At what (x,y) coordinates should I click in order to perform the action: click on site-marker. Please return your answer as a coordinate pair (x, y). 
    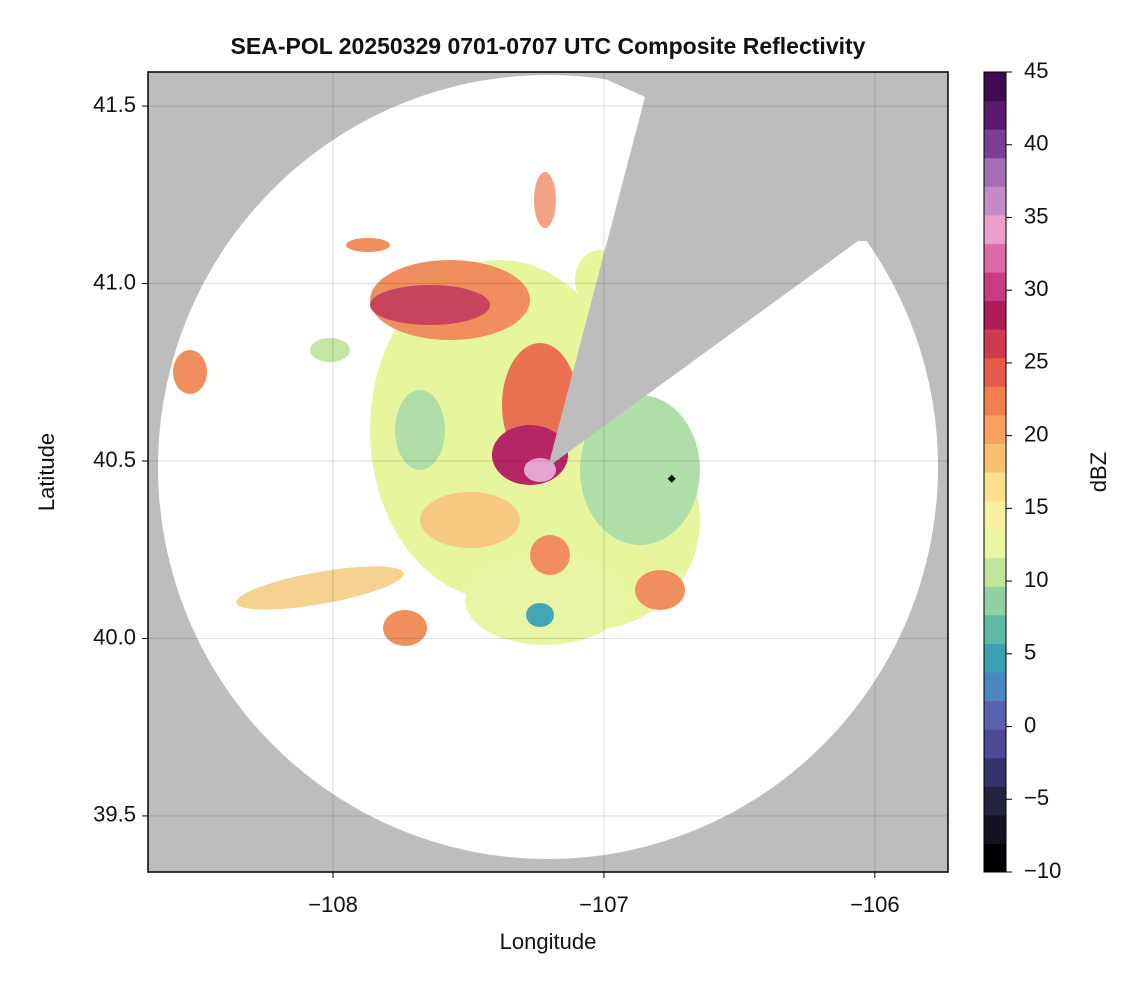
    Looking at the image, I should click on (671, 478).